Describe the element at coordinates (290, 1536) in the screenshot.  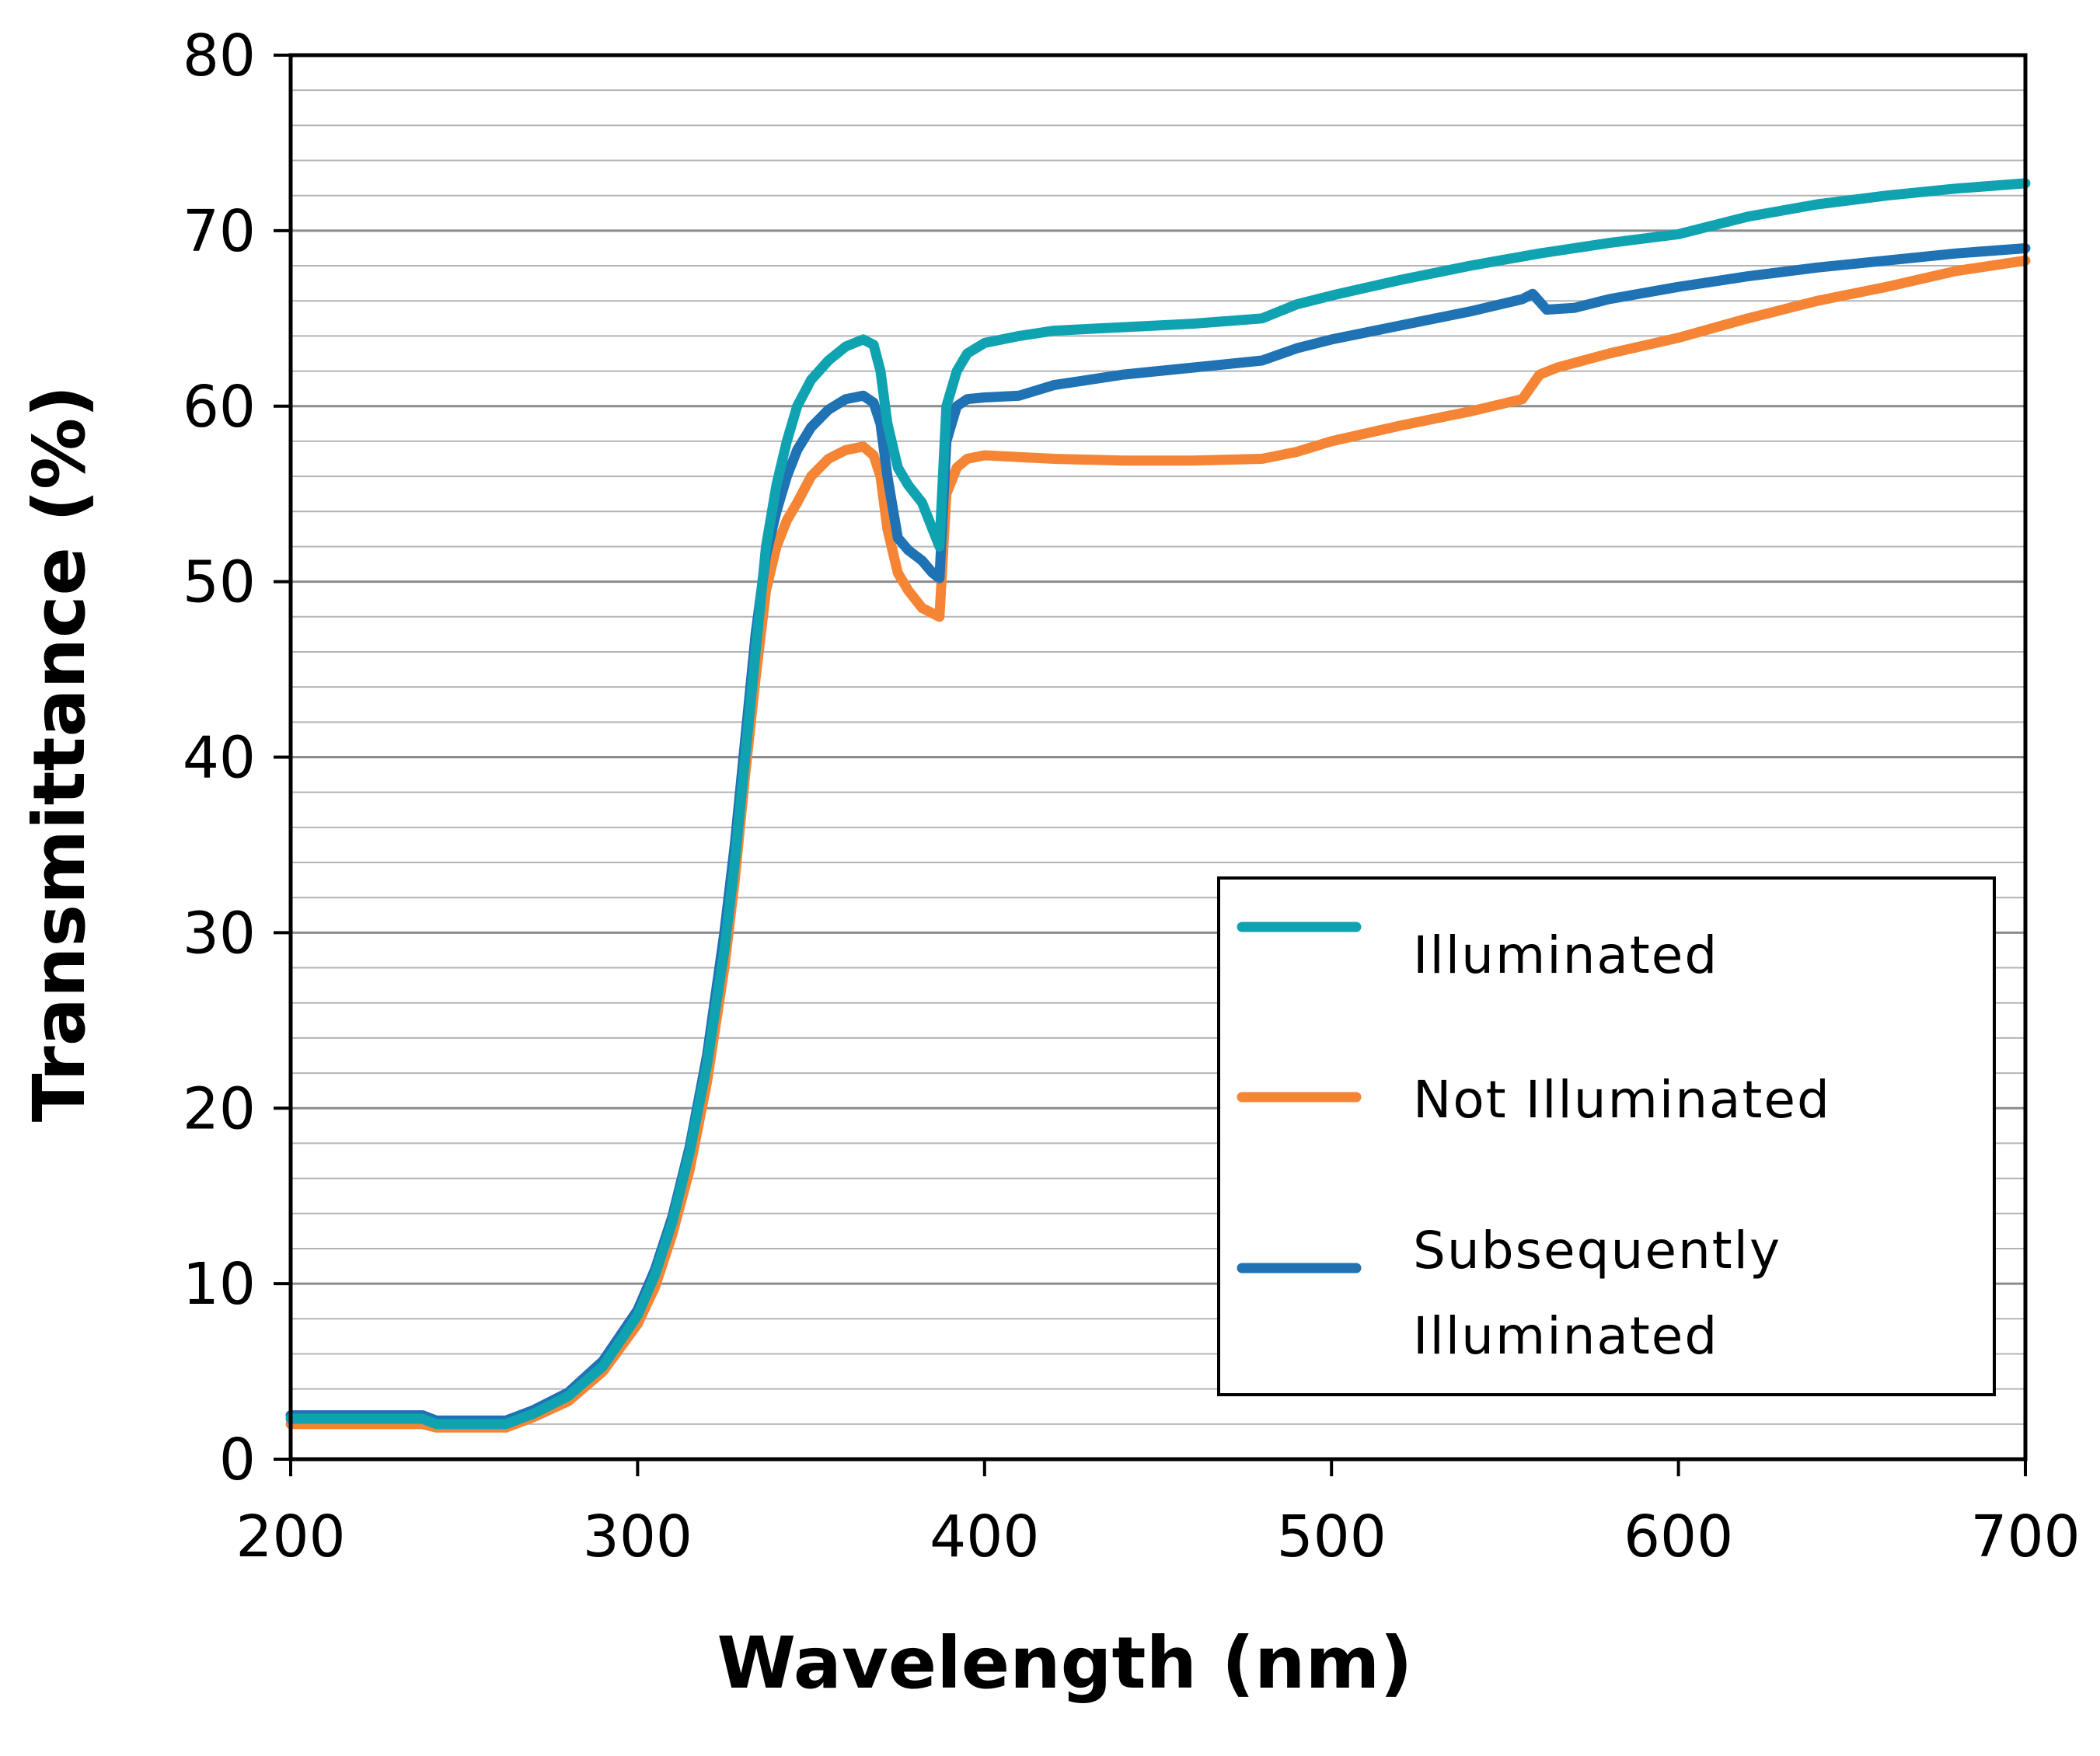
I see `x-tick-label: 200` at that location.